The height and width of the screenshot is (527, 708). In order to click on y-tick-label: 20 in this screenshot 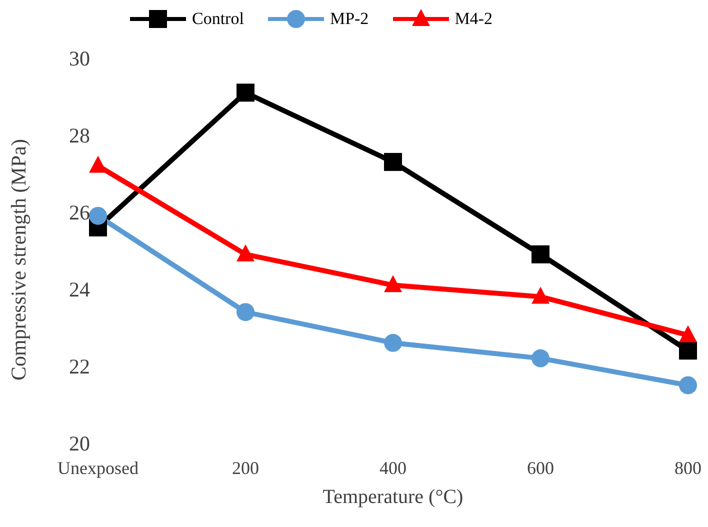, I will do `click(79, 443)`.